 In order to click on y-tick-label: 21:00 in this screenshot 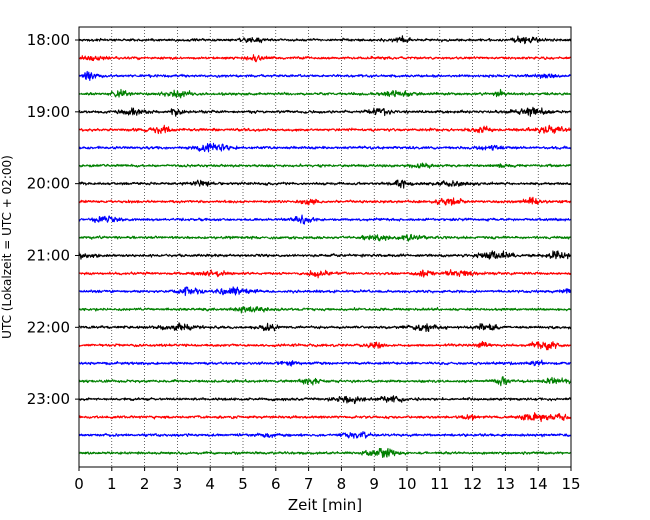, I will do `click(48, 255)`.